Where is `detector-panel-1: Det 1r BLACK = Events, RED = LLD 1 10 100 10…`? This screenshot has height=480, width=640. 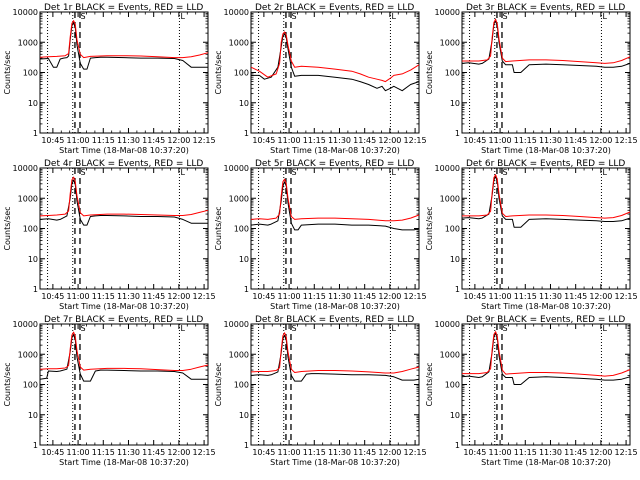
detector-panel-1: Det 1r BLACK = Events, RED = LLD 1 10 100 10… is located at coordinates (109, 79).